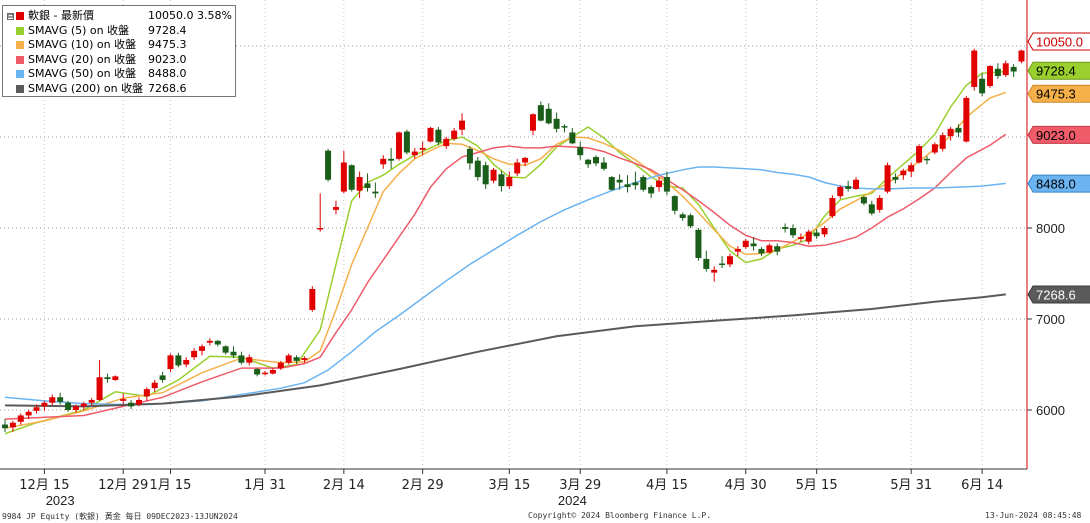  Describe the element at coordinates (86, 88) in the screenshot. I see `legend-label: SMAVG (200) on 收盤` at that location.